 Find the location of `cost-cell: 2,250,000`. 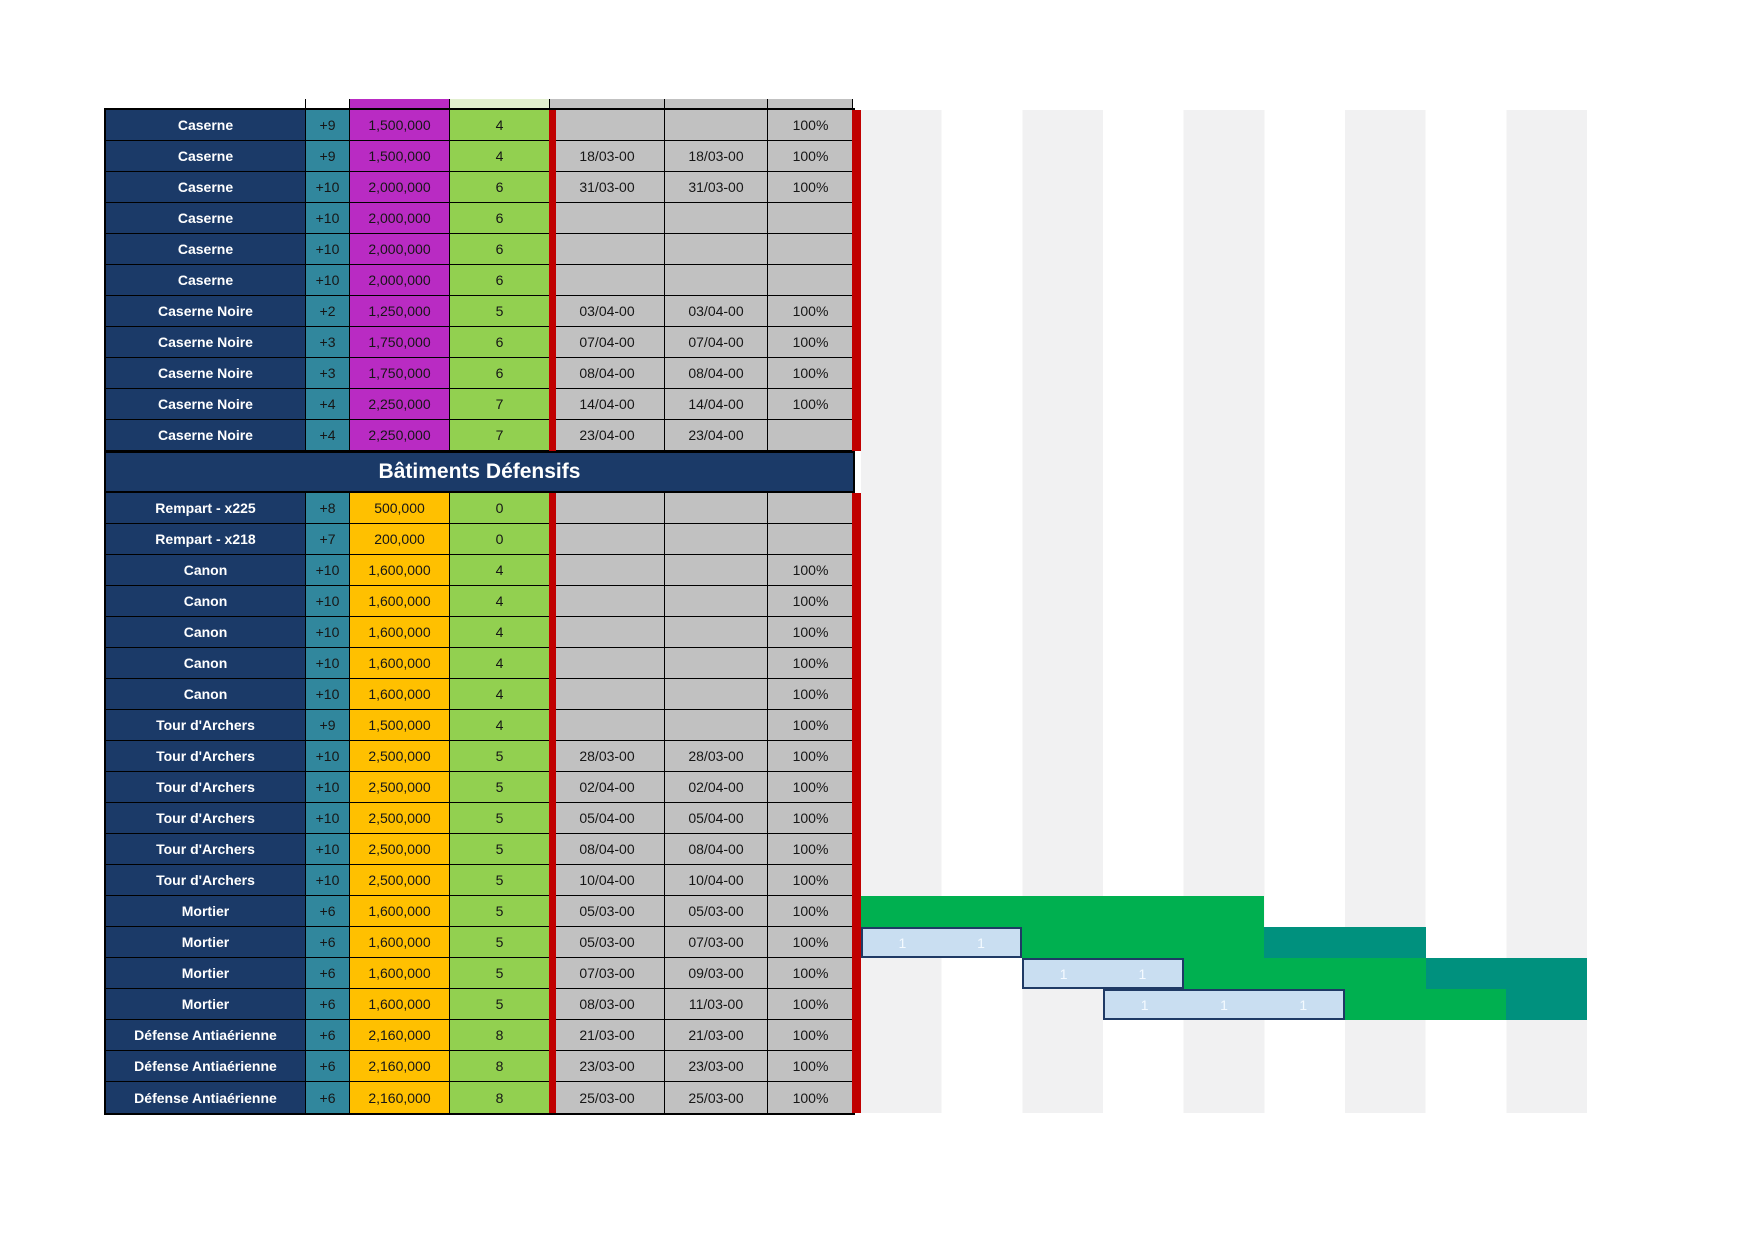

cost-cell: 2,250,000 is located at coordinates (400, 435).